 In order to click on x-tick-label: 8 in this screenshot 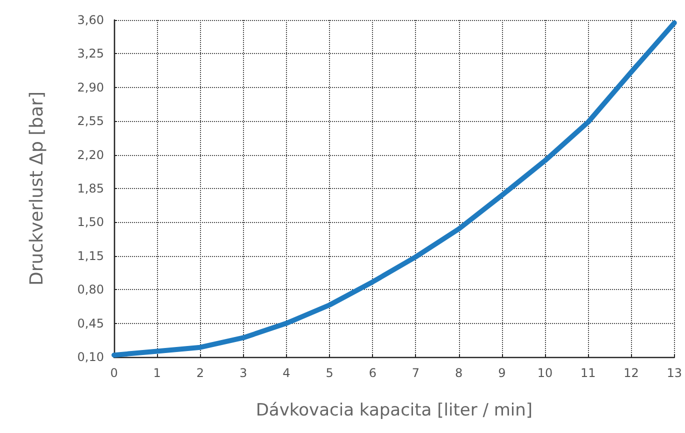, I will do `click(459, 373)`.